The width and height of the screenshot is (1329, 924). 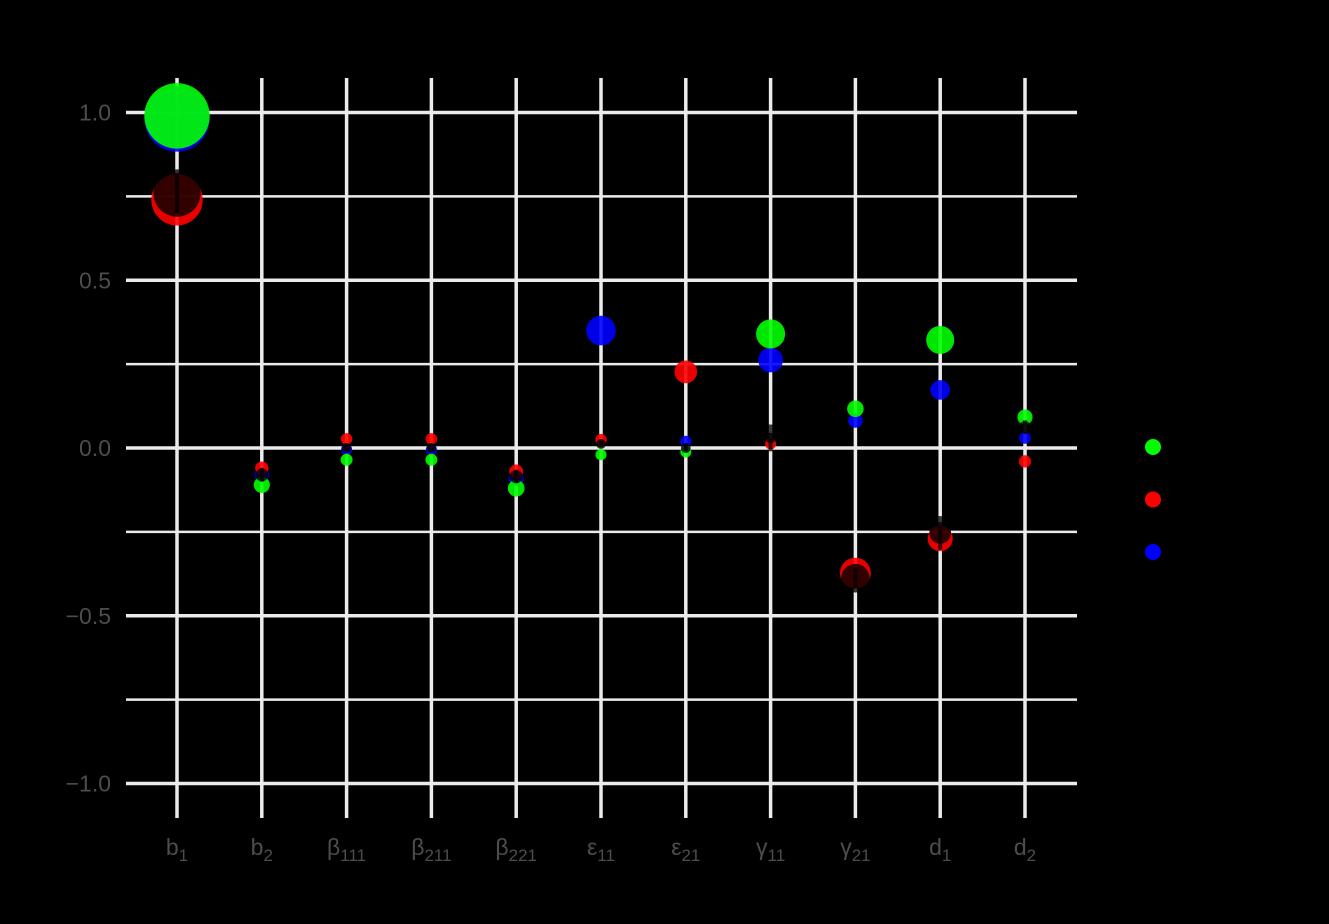 I want to click on x-tick-label: b2, so click(x=262, y=849).